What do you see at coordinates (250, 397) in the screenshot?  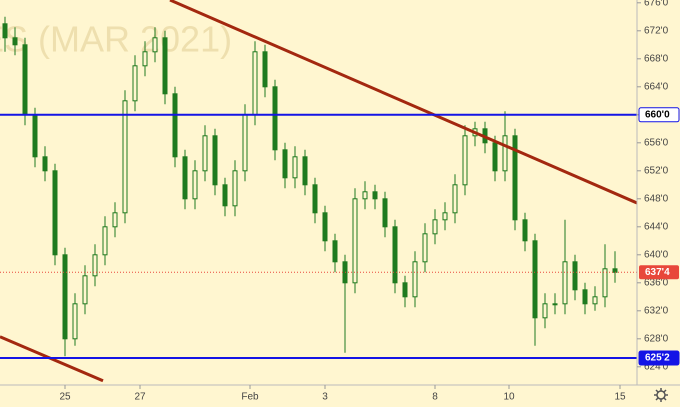 I see `x-tick-label: Feb` at bounding box center [250, 397].